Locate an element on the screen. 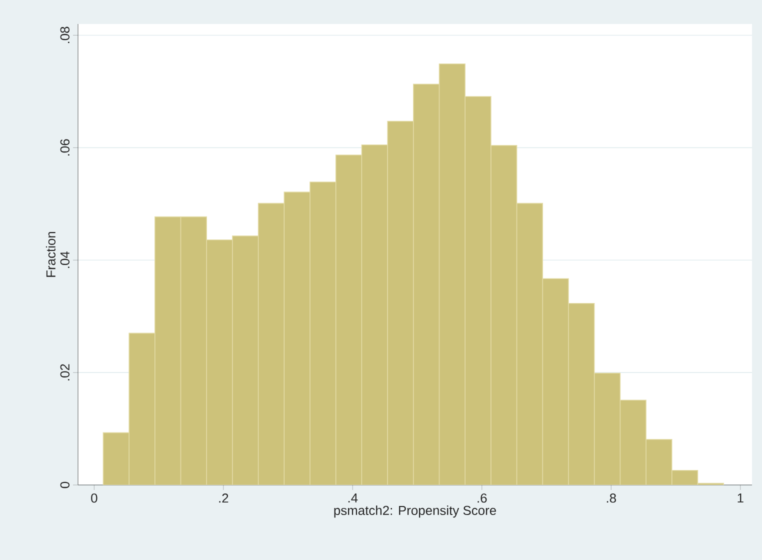  y-tick-label: .06 is located at coordinates (65, 147).